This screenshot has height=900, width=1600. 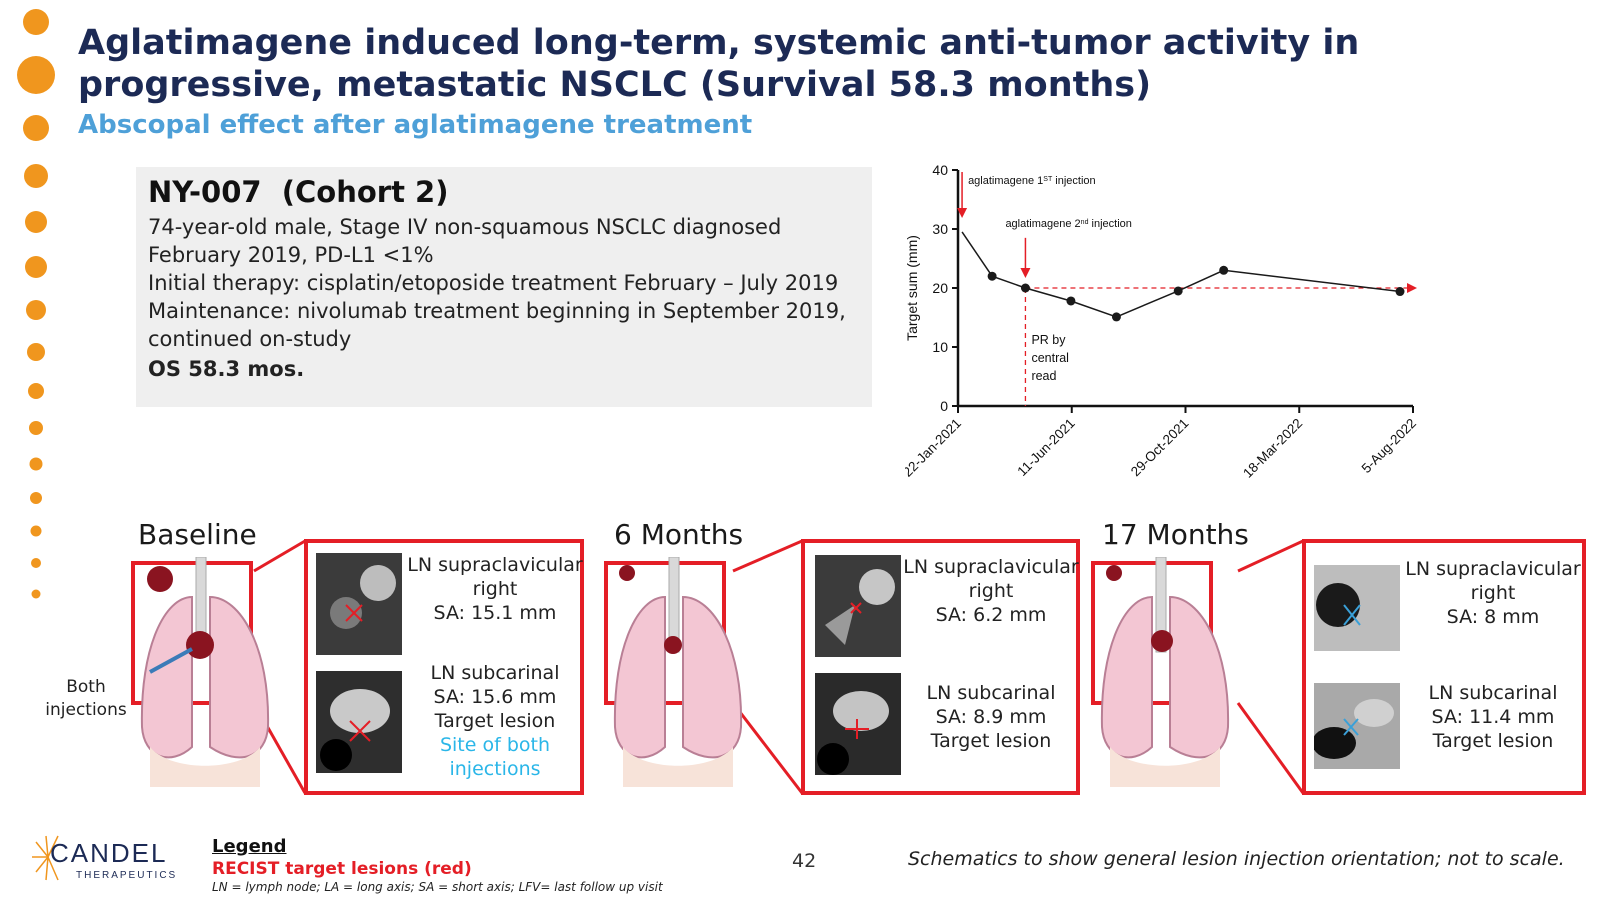 I want to click on decorative-dots, so click(x=36, y=304).